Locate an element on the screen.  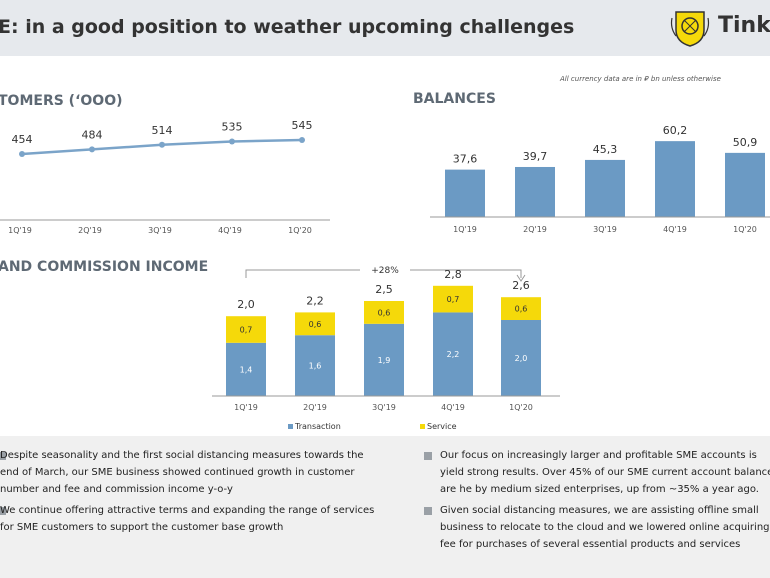
legend-service-swatch is located at coordinates (422, 426).